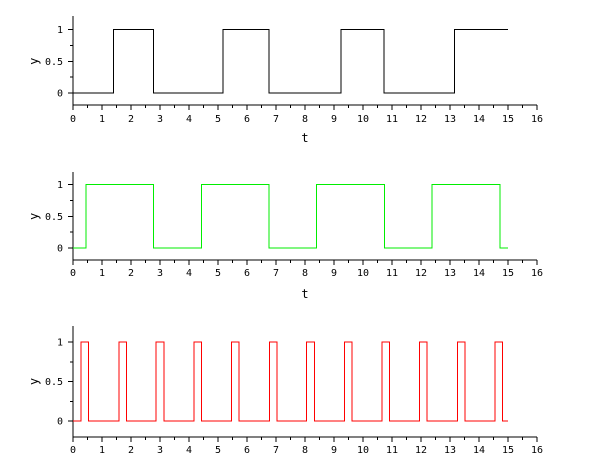  Describe the element at coordinates (290, 216) in the screenshot. I see `green-square-wave` at that location.